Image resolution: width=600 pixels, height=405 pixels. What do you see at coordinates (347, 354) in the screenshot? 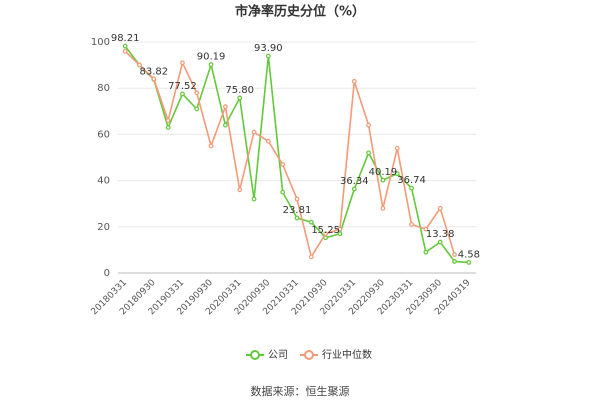
I see `legend-label: 行业中位数` at bounding box center [347, 354].